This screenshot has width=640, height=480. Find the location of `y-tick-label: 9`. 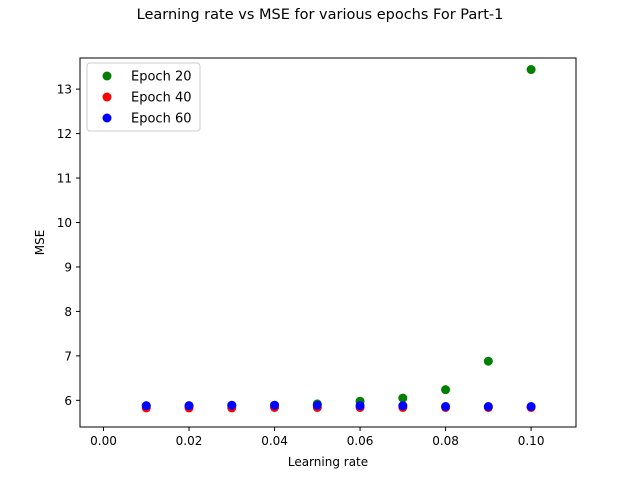

y-tick-label: 9 is located at coordinates (68, 267).